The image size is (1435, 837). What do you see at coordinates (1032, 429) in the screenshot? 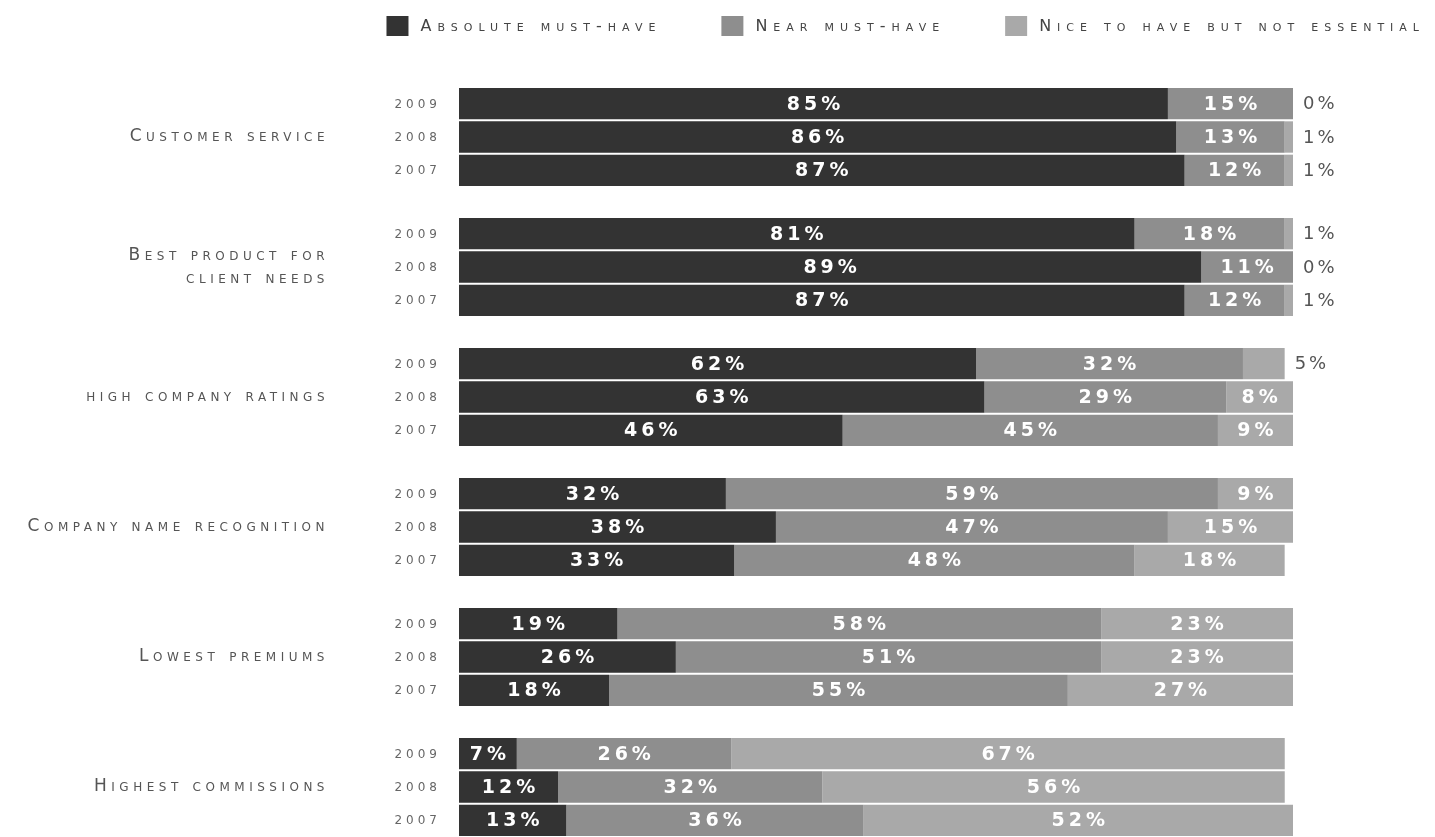
I see `data-label: 45%` at bounding box center [1032, 429].